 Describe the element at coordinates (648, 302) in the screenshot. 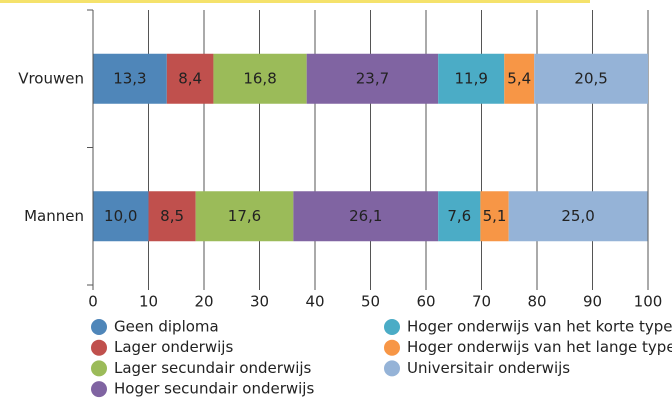

I see `x-tick-label: 100` at that location.